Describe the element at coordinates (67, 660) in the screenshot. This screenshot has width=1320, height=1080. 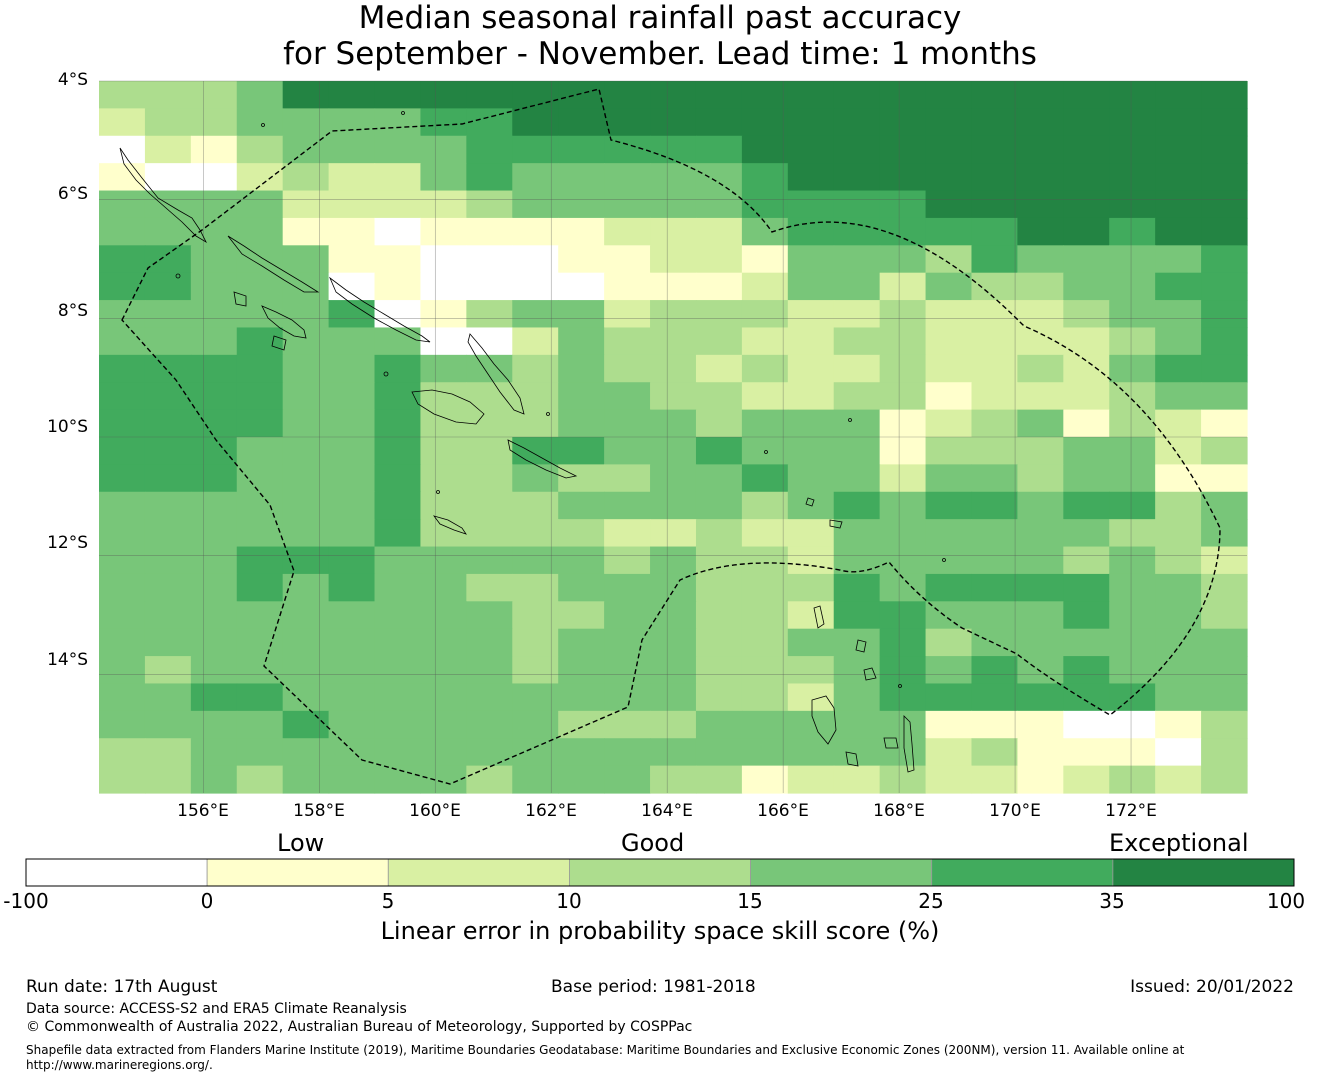
I see `lat-label-14s: 14°S` at that location.